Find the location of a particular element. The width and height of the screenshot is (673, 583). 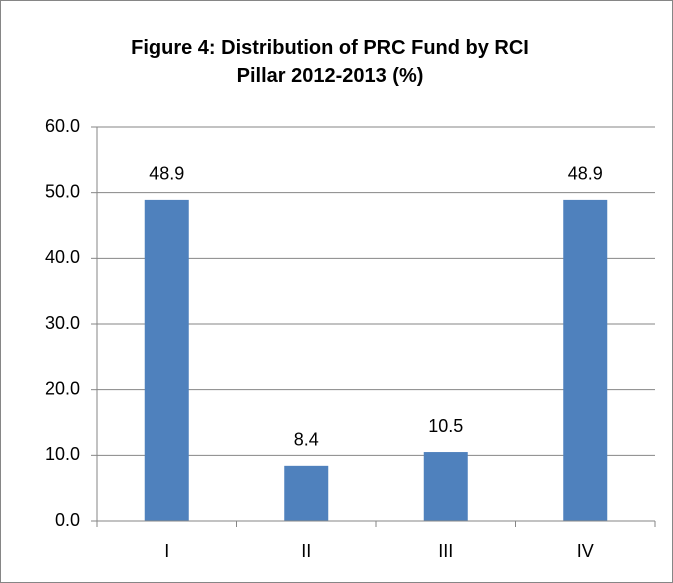

x-tick-label: II is located at coordinates (306, 551).